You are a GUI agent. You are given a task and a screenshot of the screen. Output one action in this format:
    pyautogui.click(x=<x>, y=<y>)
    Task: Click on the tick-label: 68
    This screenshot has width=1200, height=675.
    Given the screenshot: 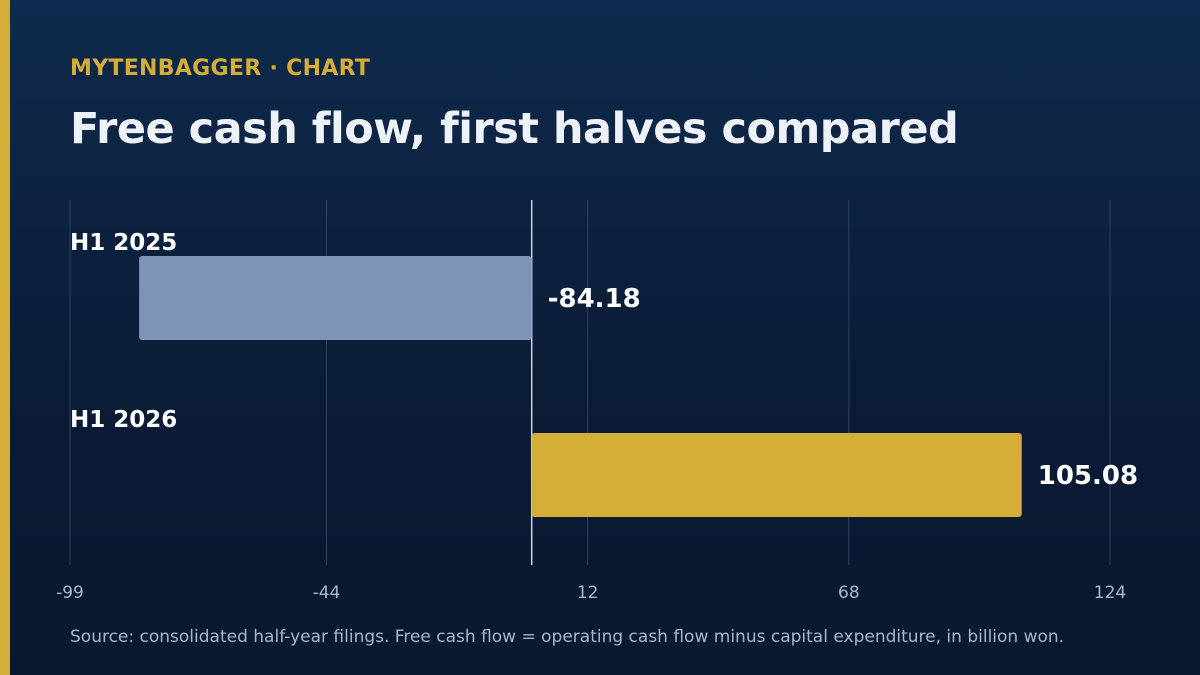 What is the action you would take?
    pyautogui.click(x=849, y=593)
    